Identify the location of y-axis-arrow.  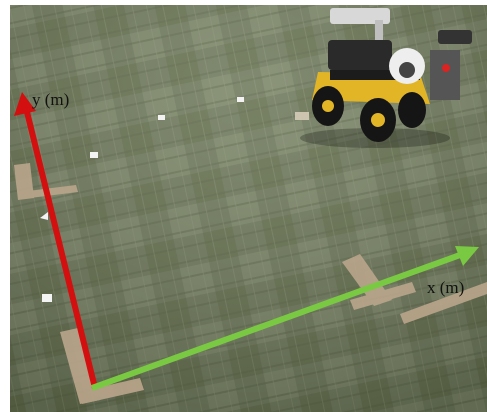
(61, 250).